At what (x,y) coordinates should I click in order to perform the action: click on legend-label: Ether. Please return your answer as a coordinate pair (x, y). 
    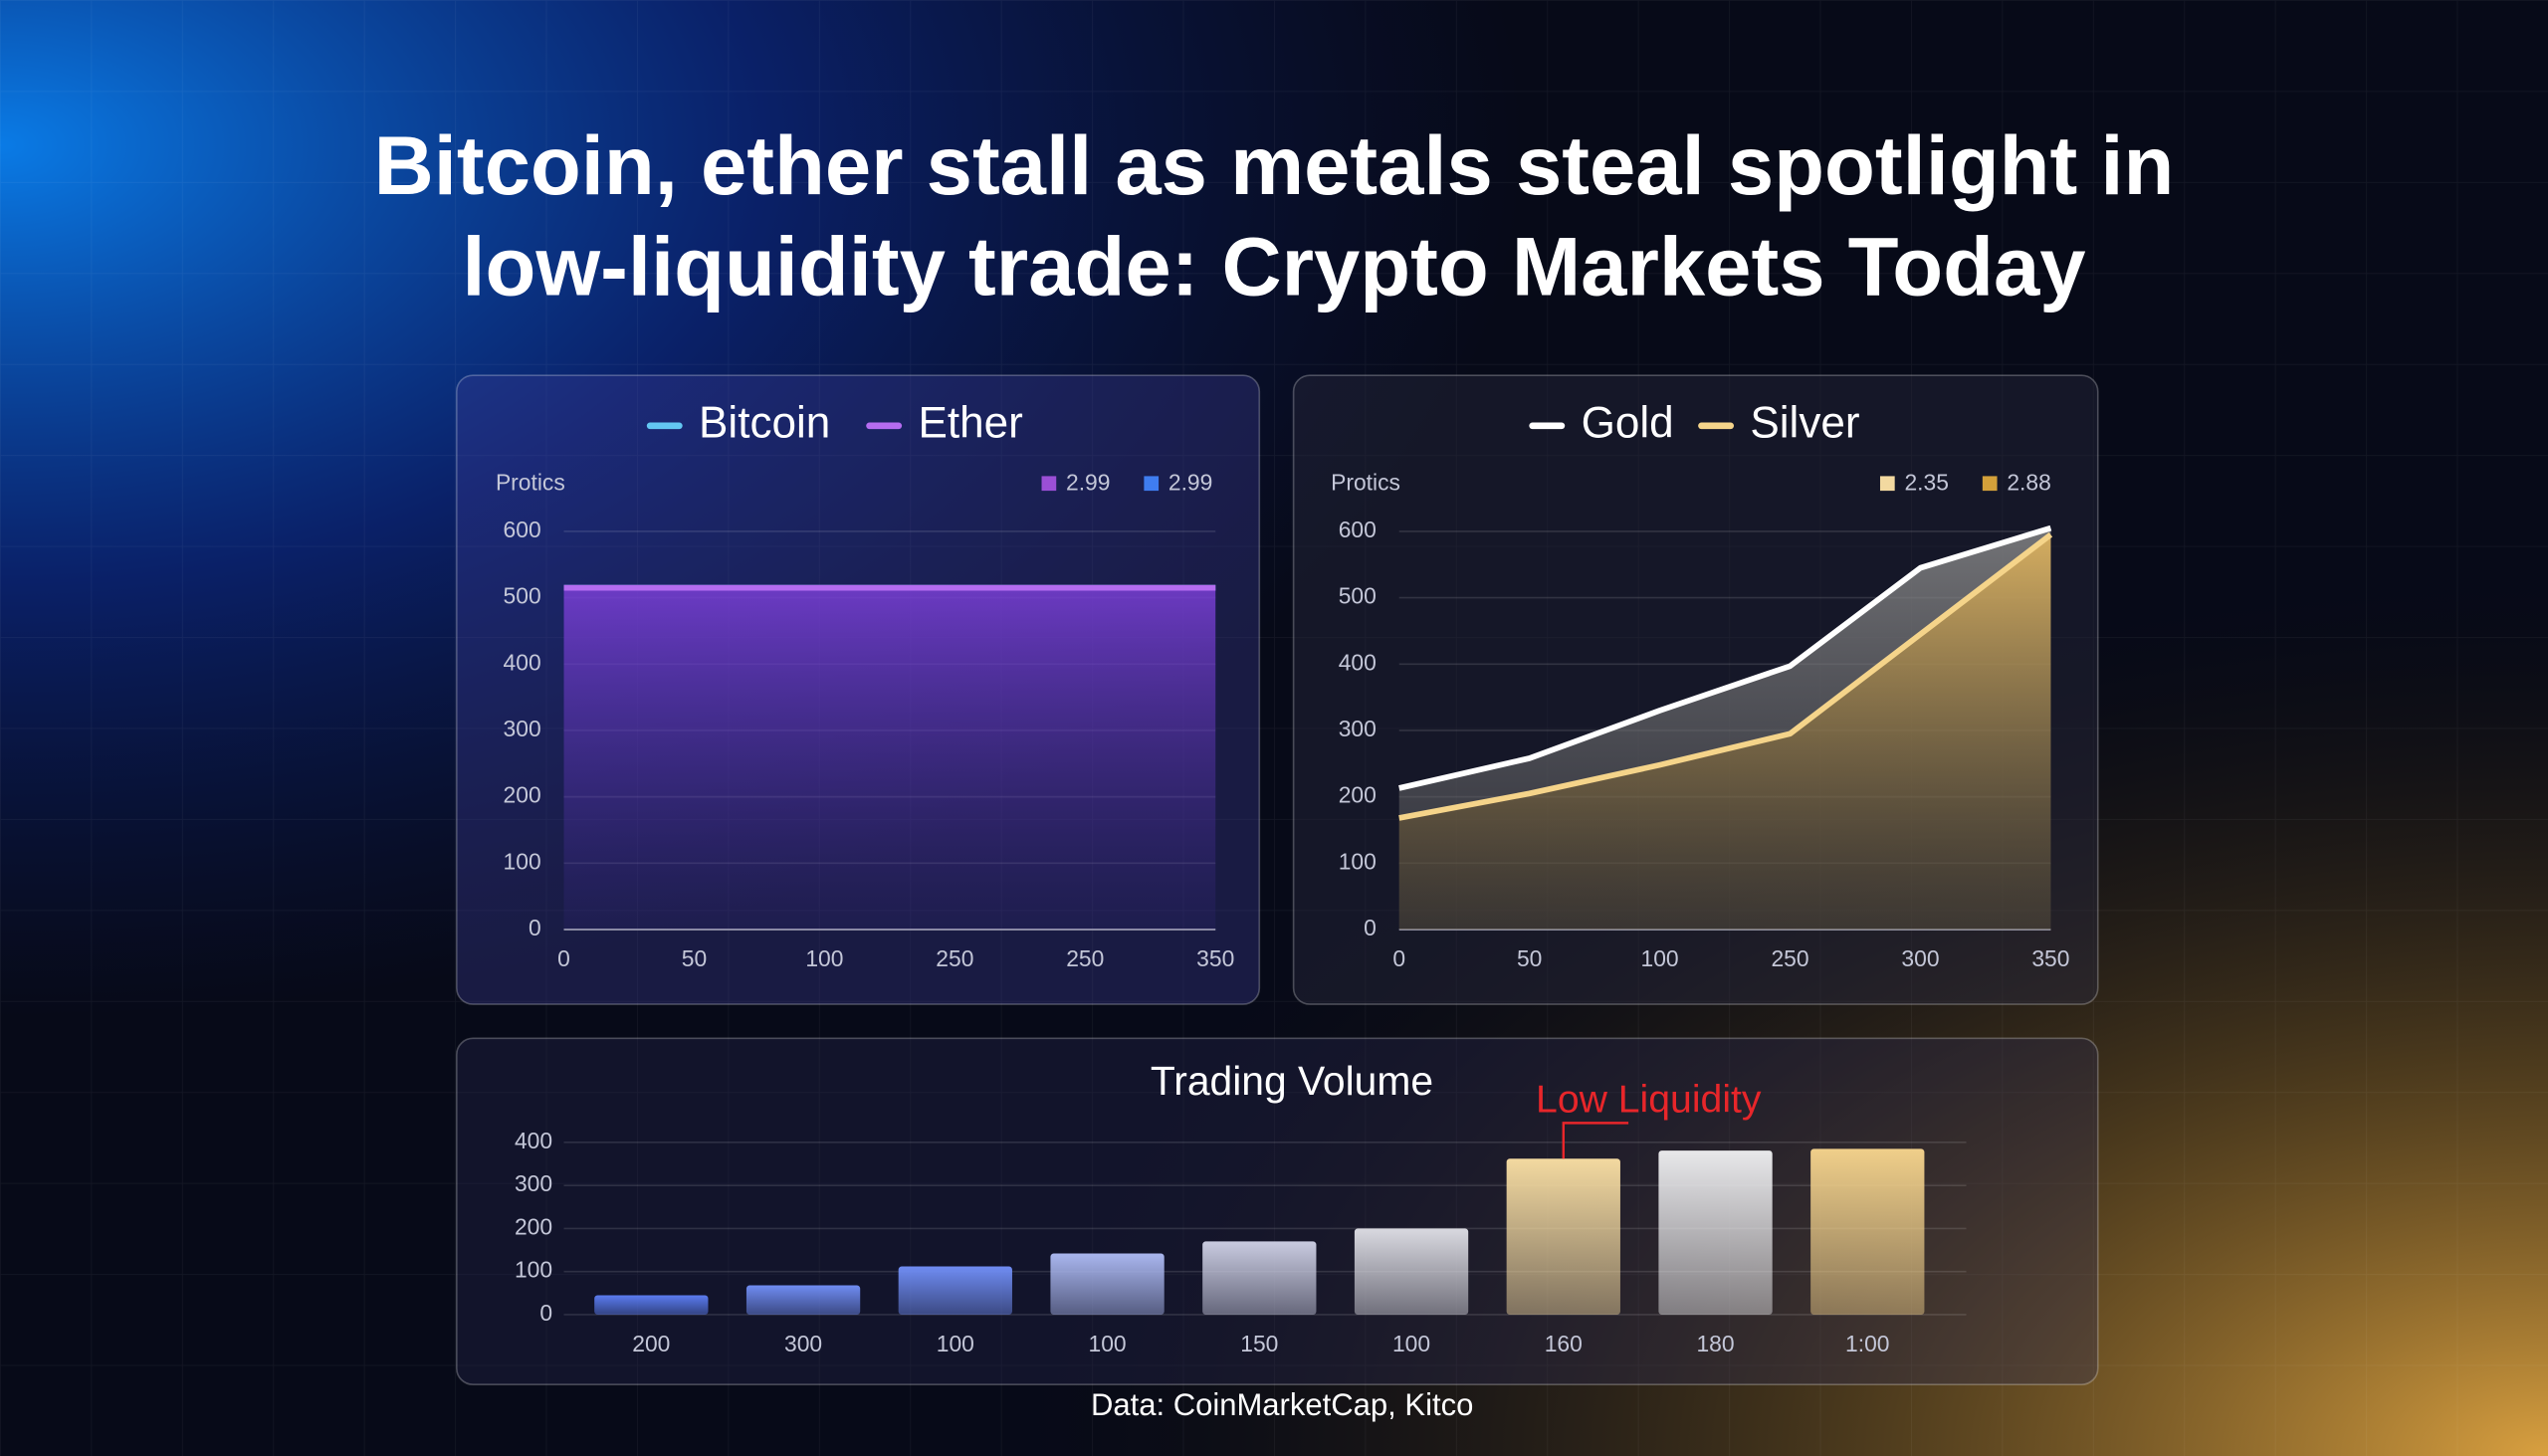
    Looking at the image, I should click on (970, 422).